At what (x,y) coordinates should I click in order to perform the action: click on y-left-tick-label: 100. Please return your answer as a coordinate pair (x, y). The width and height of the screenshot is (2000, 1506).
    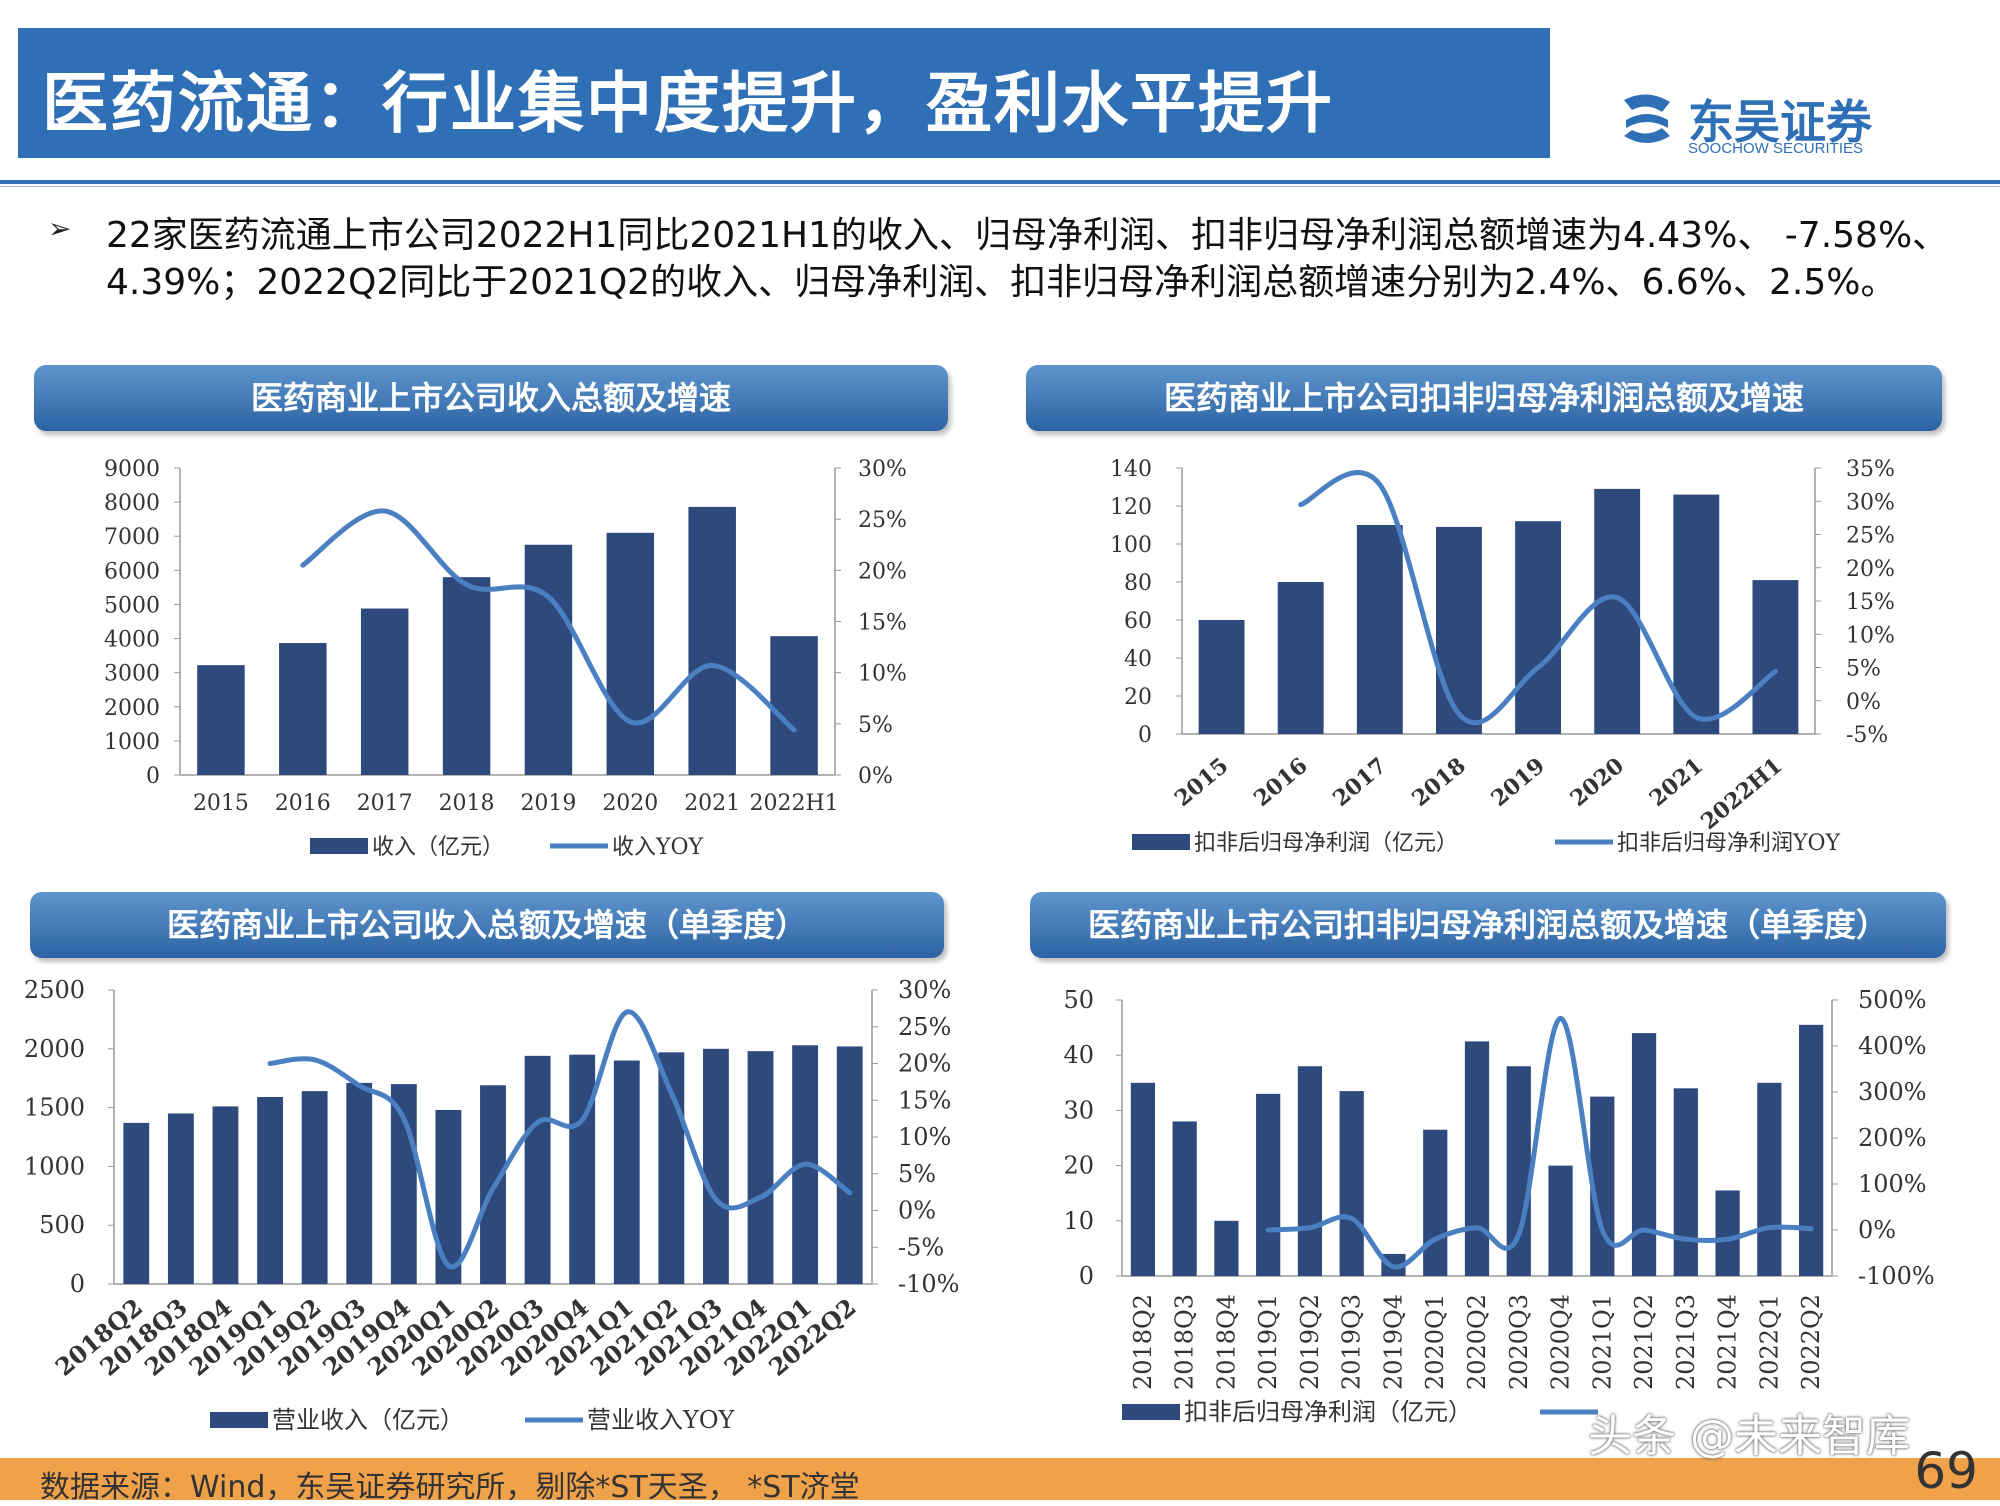
    Looking at the image, I should click on (1131, 545).